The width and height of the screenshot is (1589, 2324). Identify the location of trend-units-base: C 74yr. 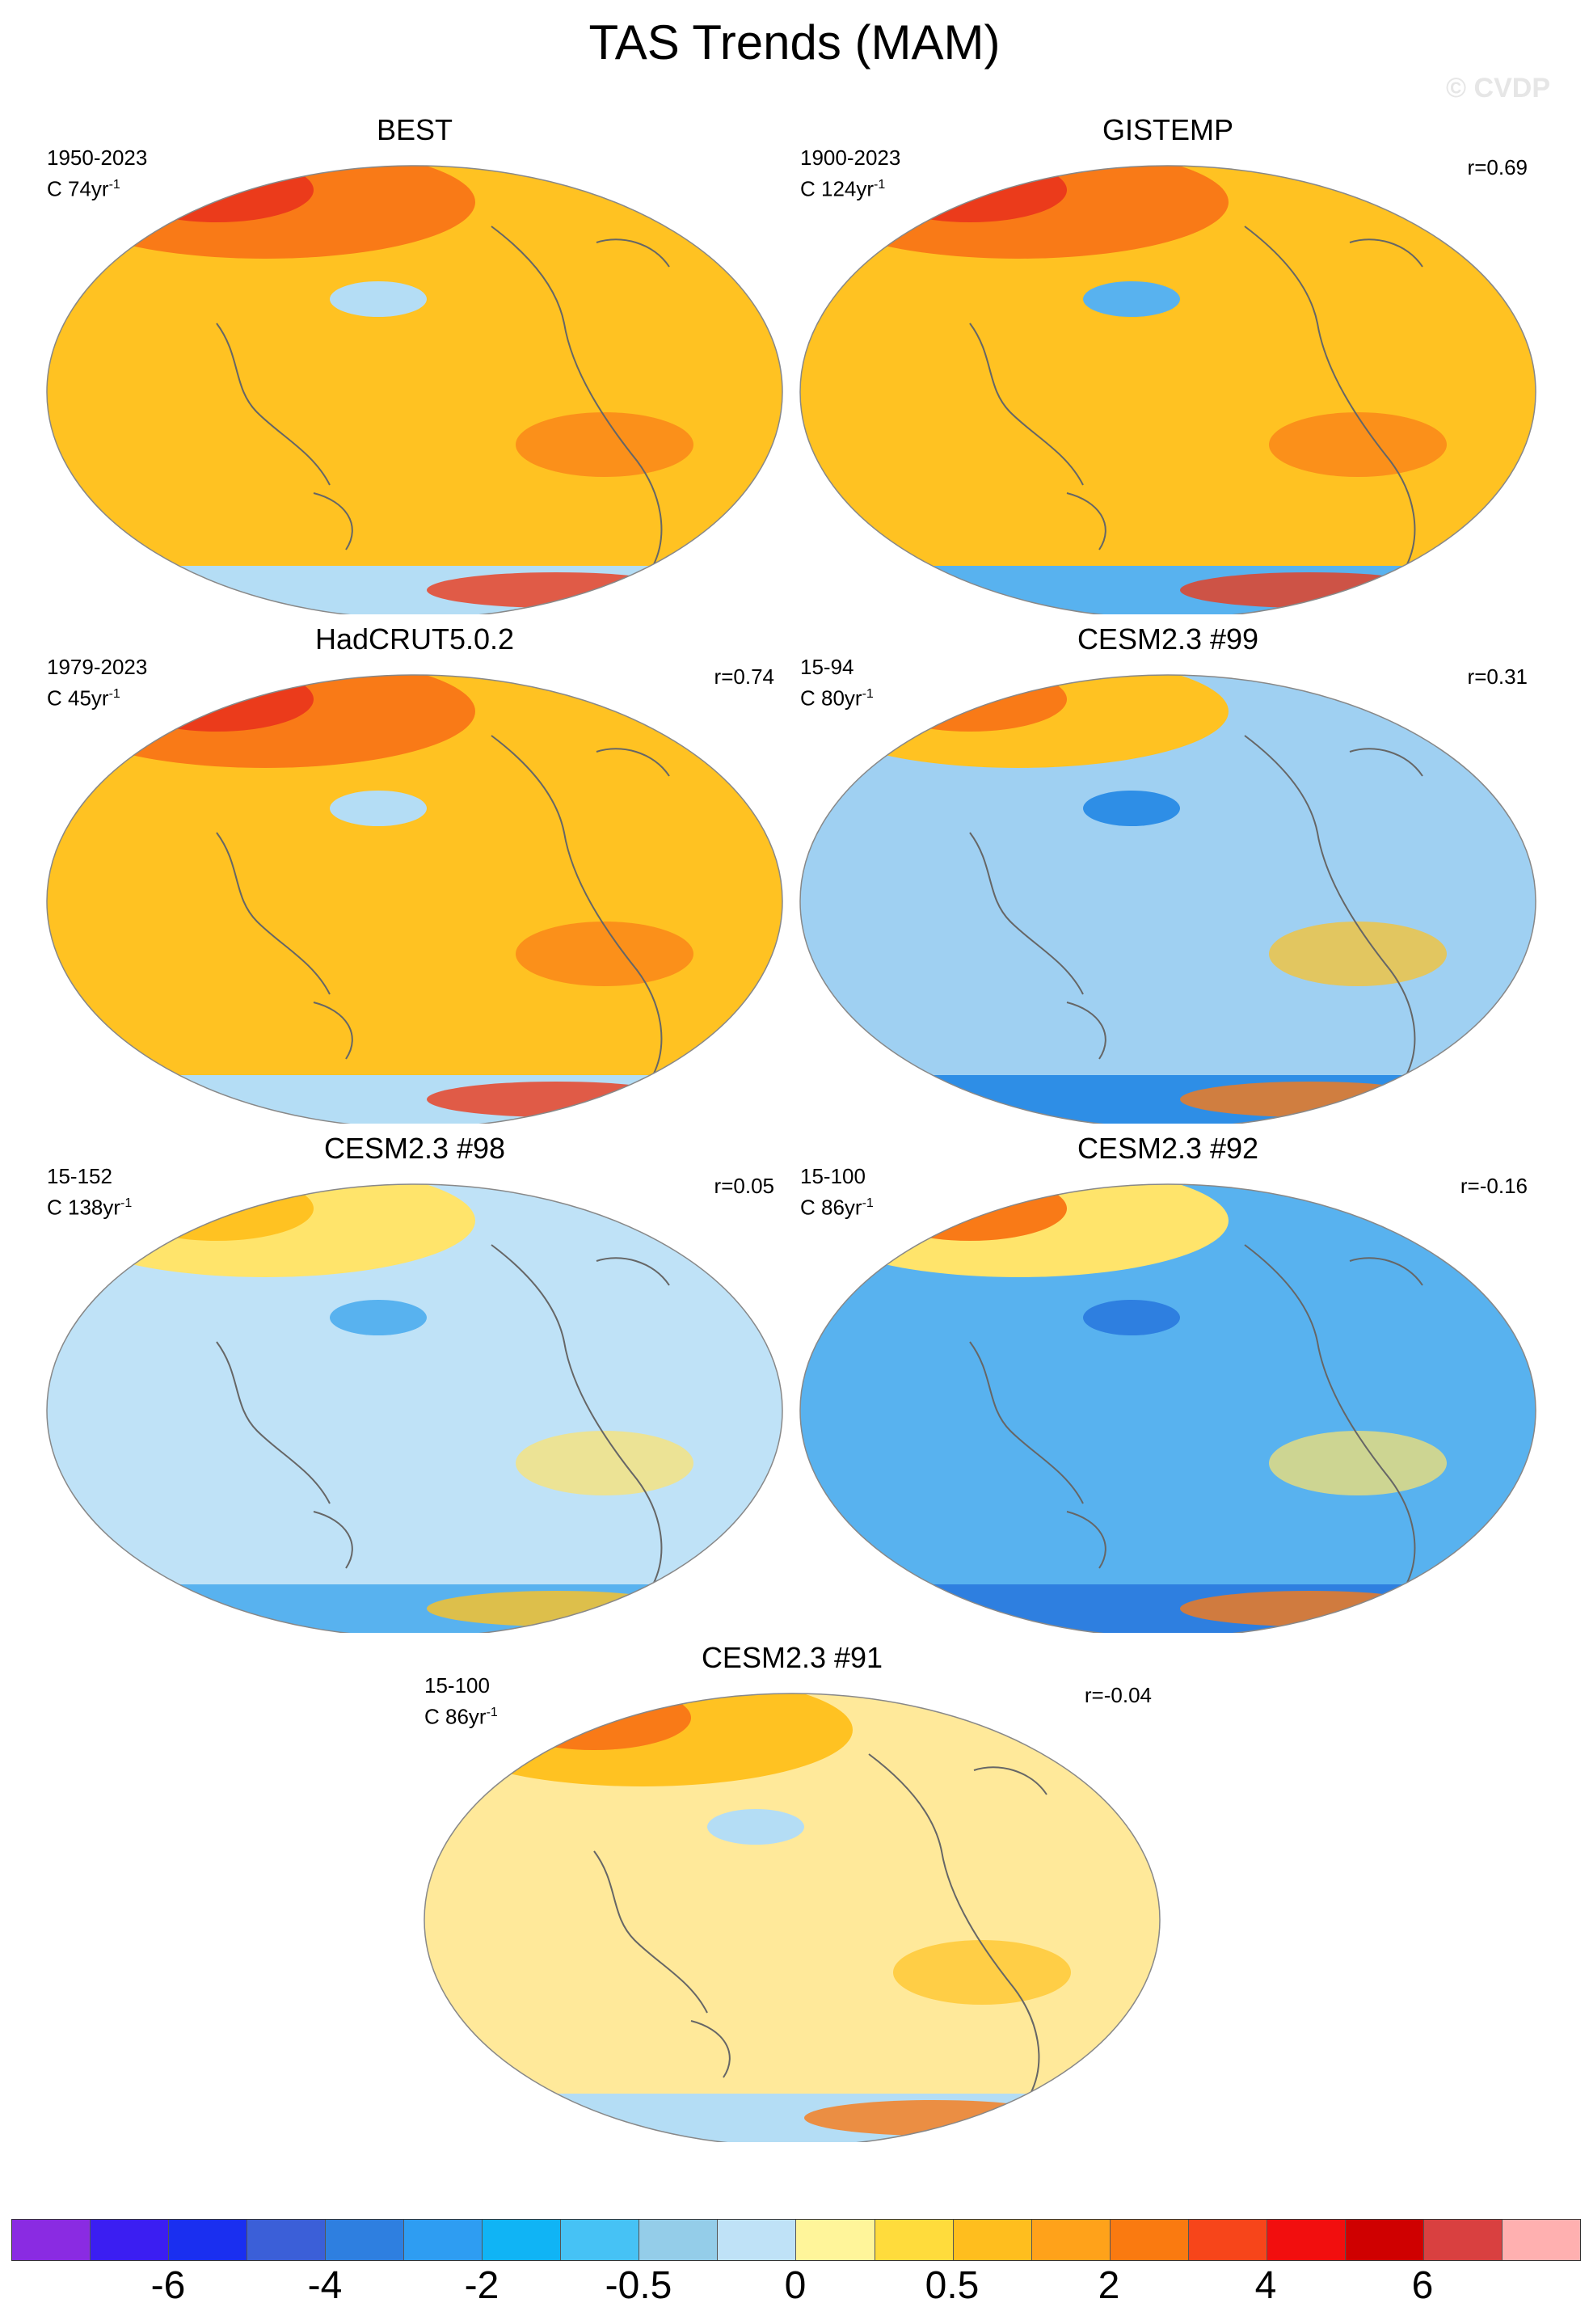
(78, 188).